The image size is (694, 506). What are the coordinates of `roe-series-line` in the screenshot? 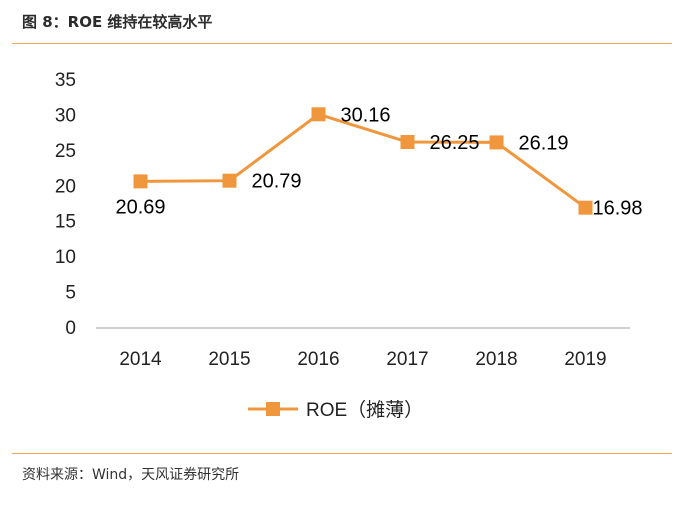 It's located at (363, 160).